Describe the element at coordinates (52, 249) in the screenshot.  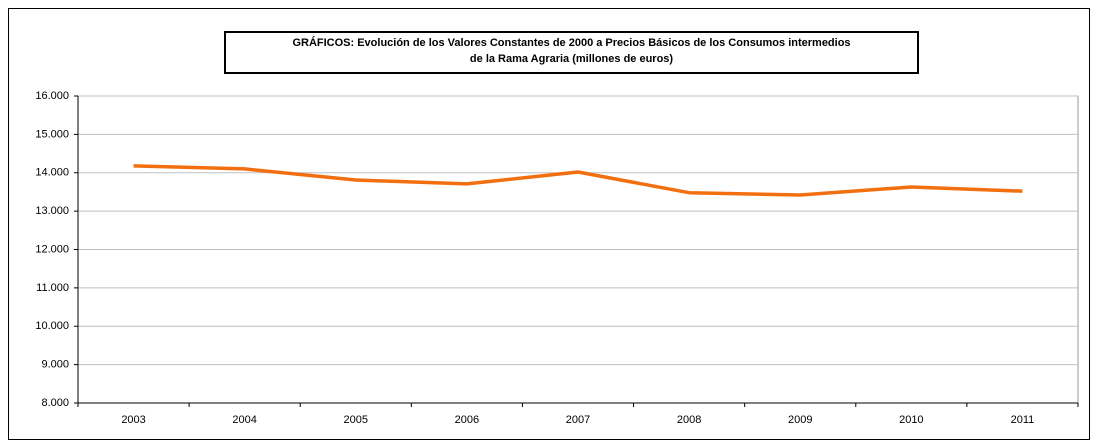
I see `y-tick-label: 12.000` at that location.